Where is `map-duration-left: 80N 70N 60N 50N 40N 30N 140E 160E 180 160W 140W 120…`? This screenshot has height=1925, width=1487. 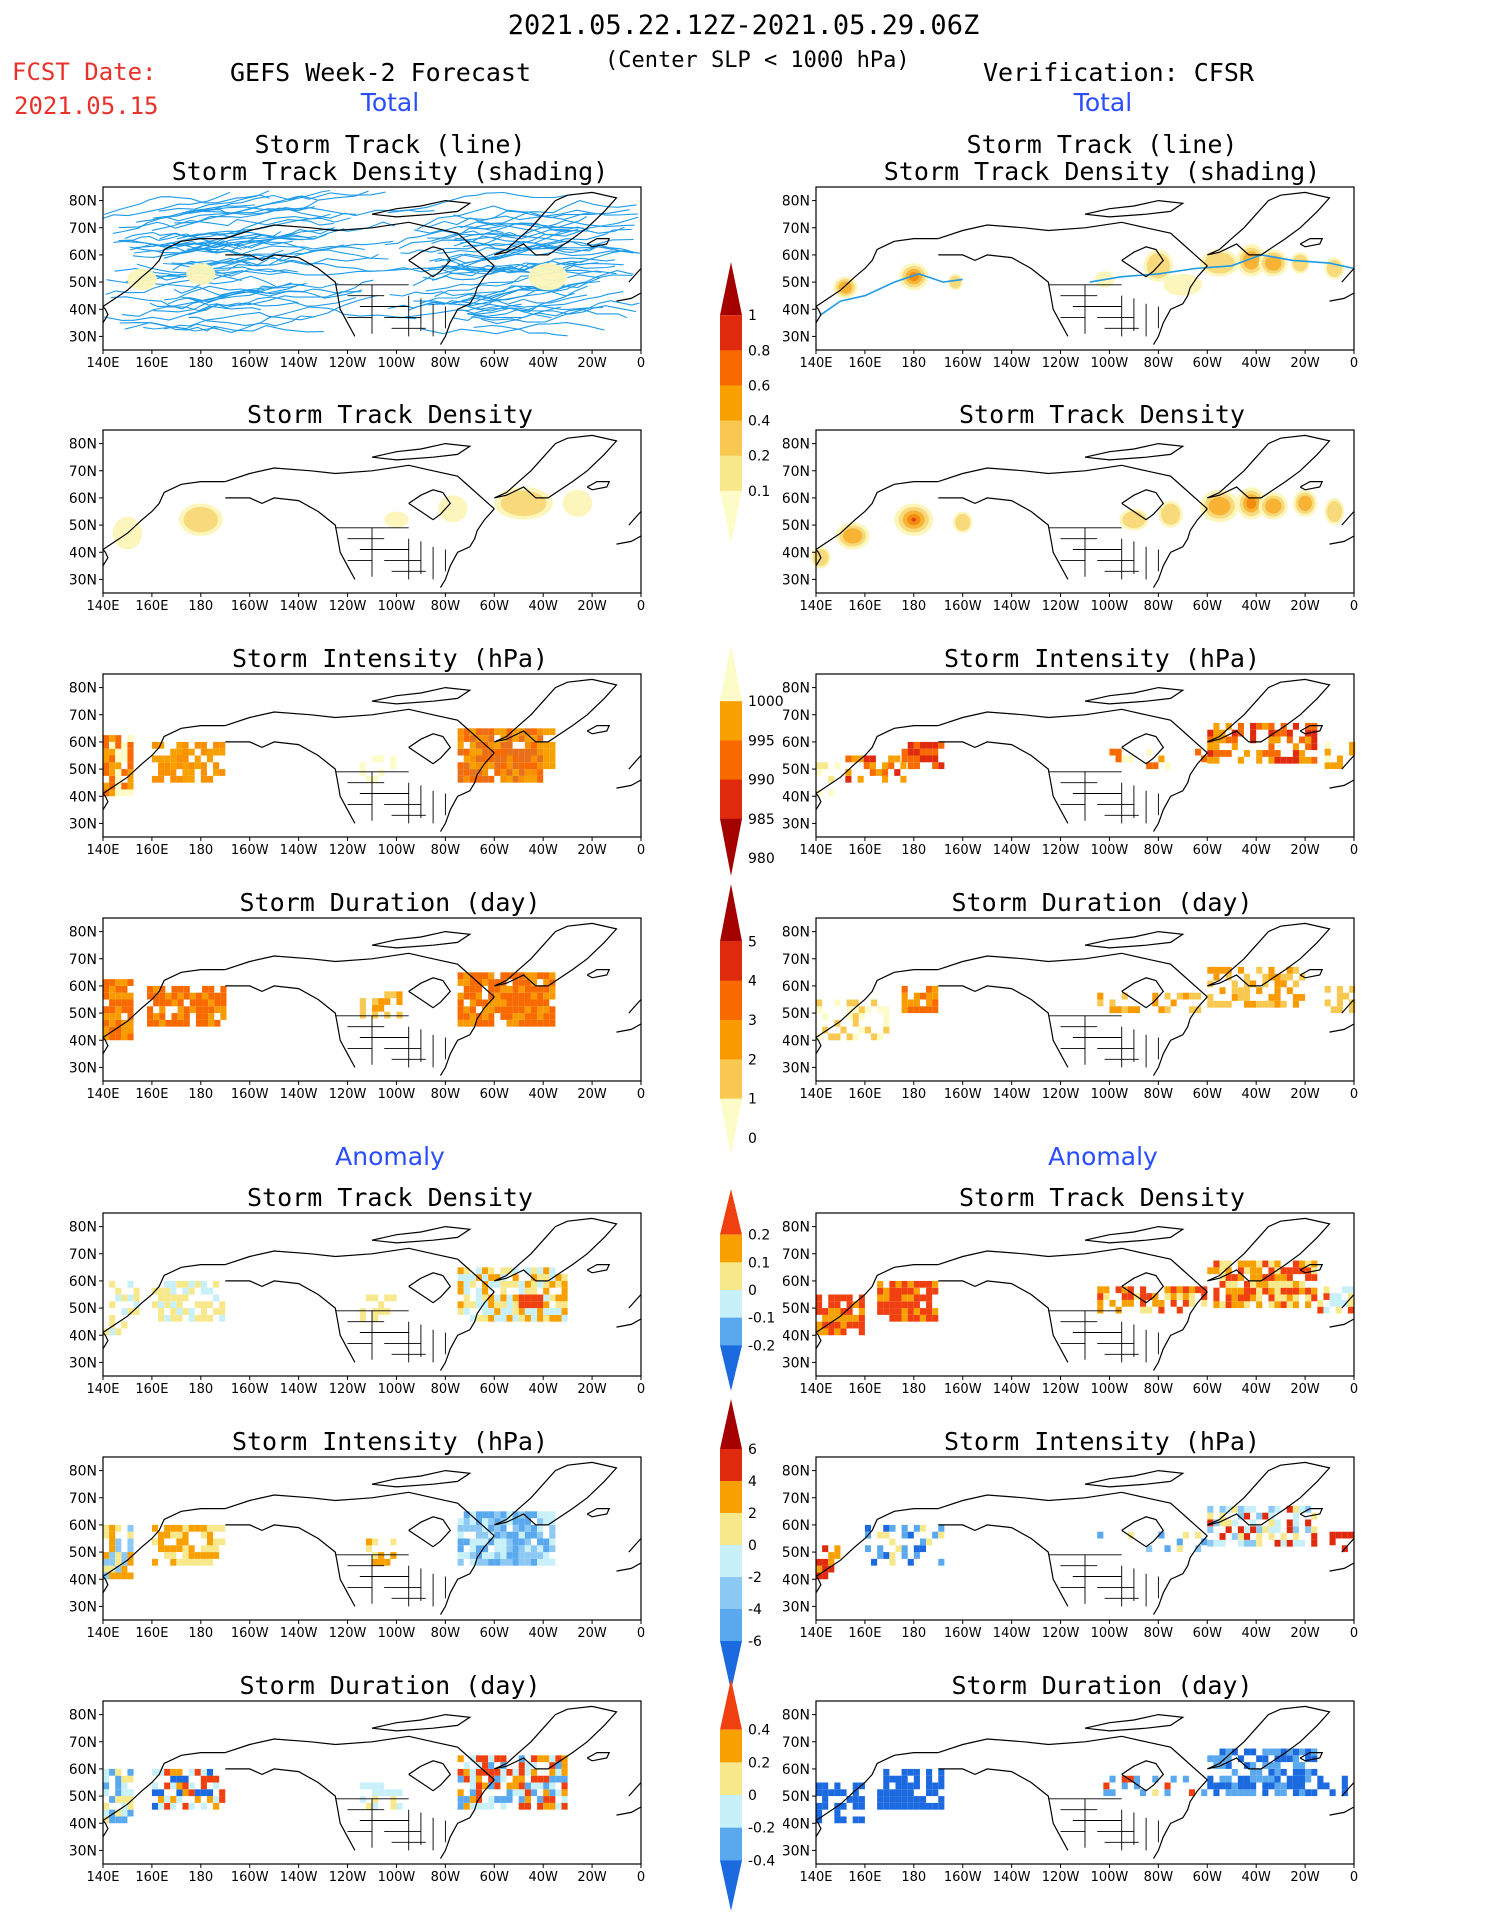 map-duration-left: 80N 70N 60N 50N 40N 30N 140E 160E 180 160W 140W 120… is located at coordinates (357, 1009).